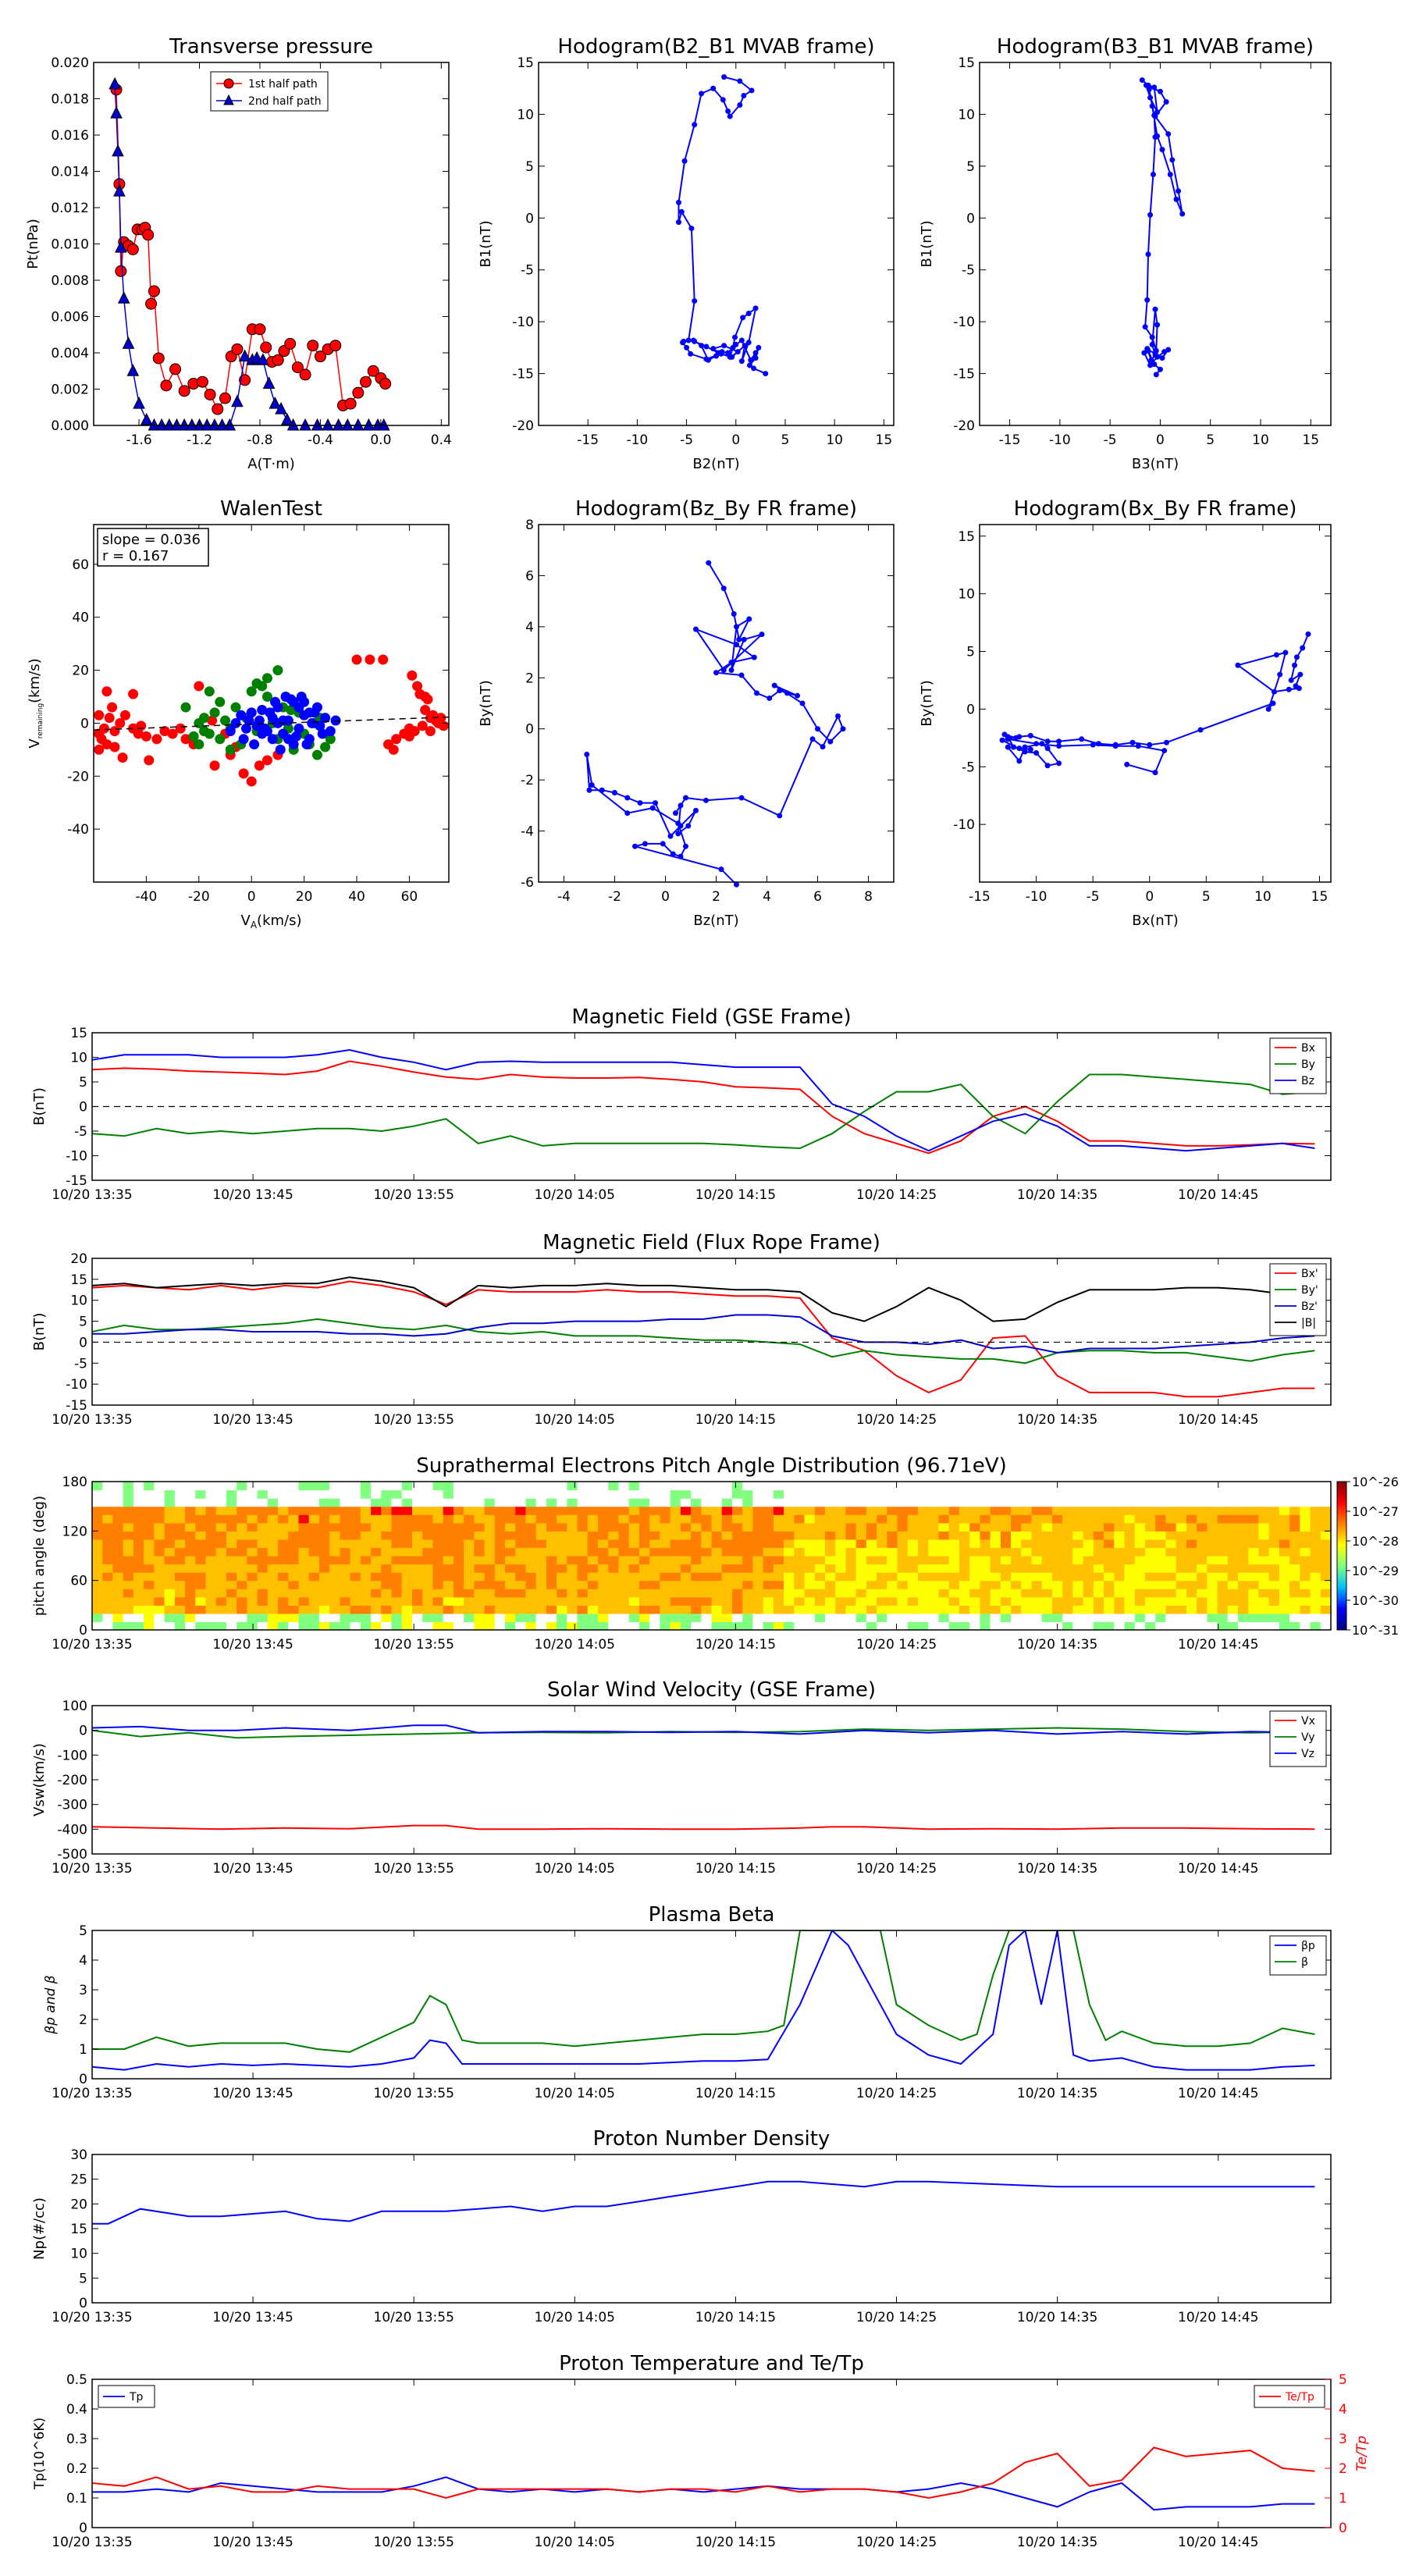 This screenshot has width=1405, height=2576. What do you see at coordinates (1308, 1048) in the screenshot?
I see `legend-label: Bx` at bounding box center [1308, 1048].